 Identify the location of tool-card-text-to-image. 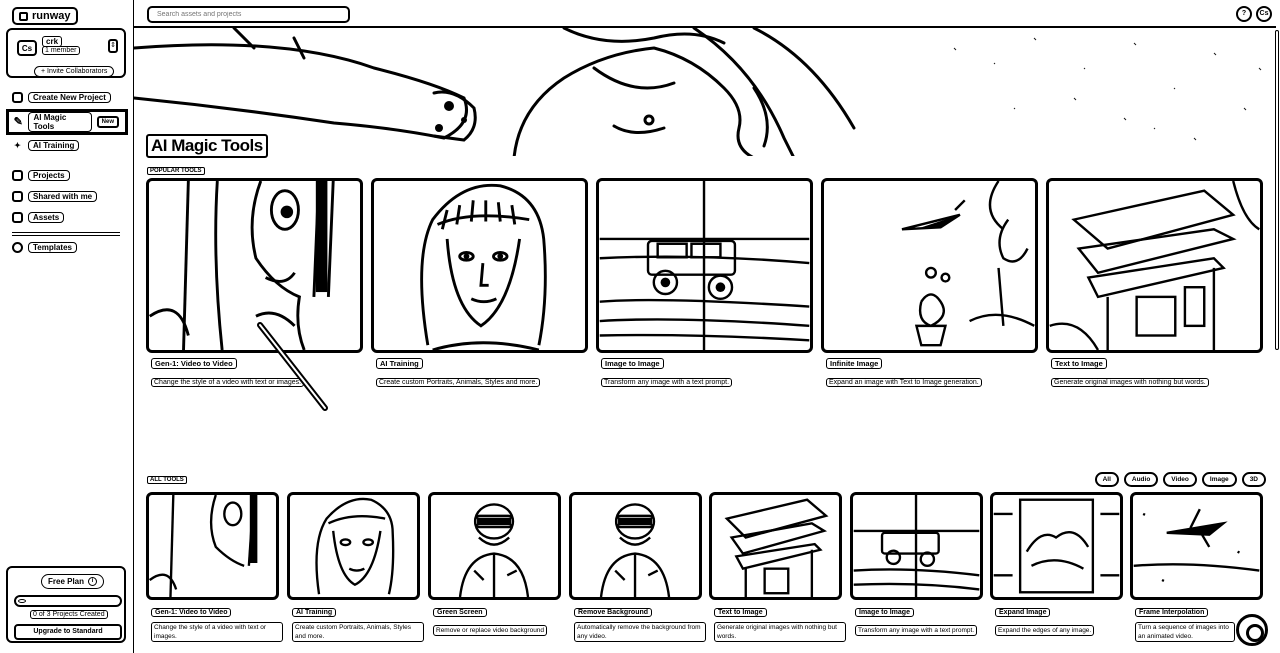
(1154, 265).